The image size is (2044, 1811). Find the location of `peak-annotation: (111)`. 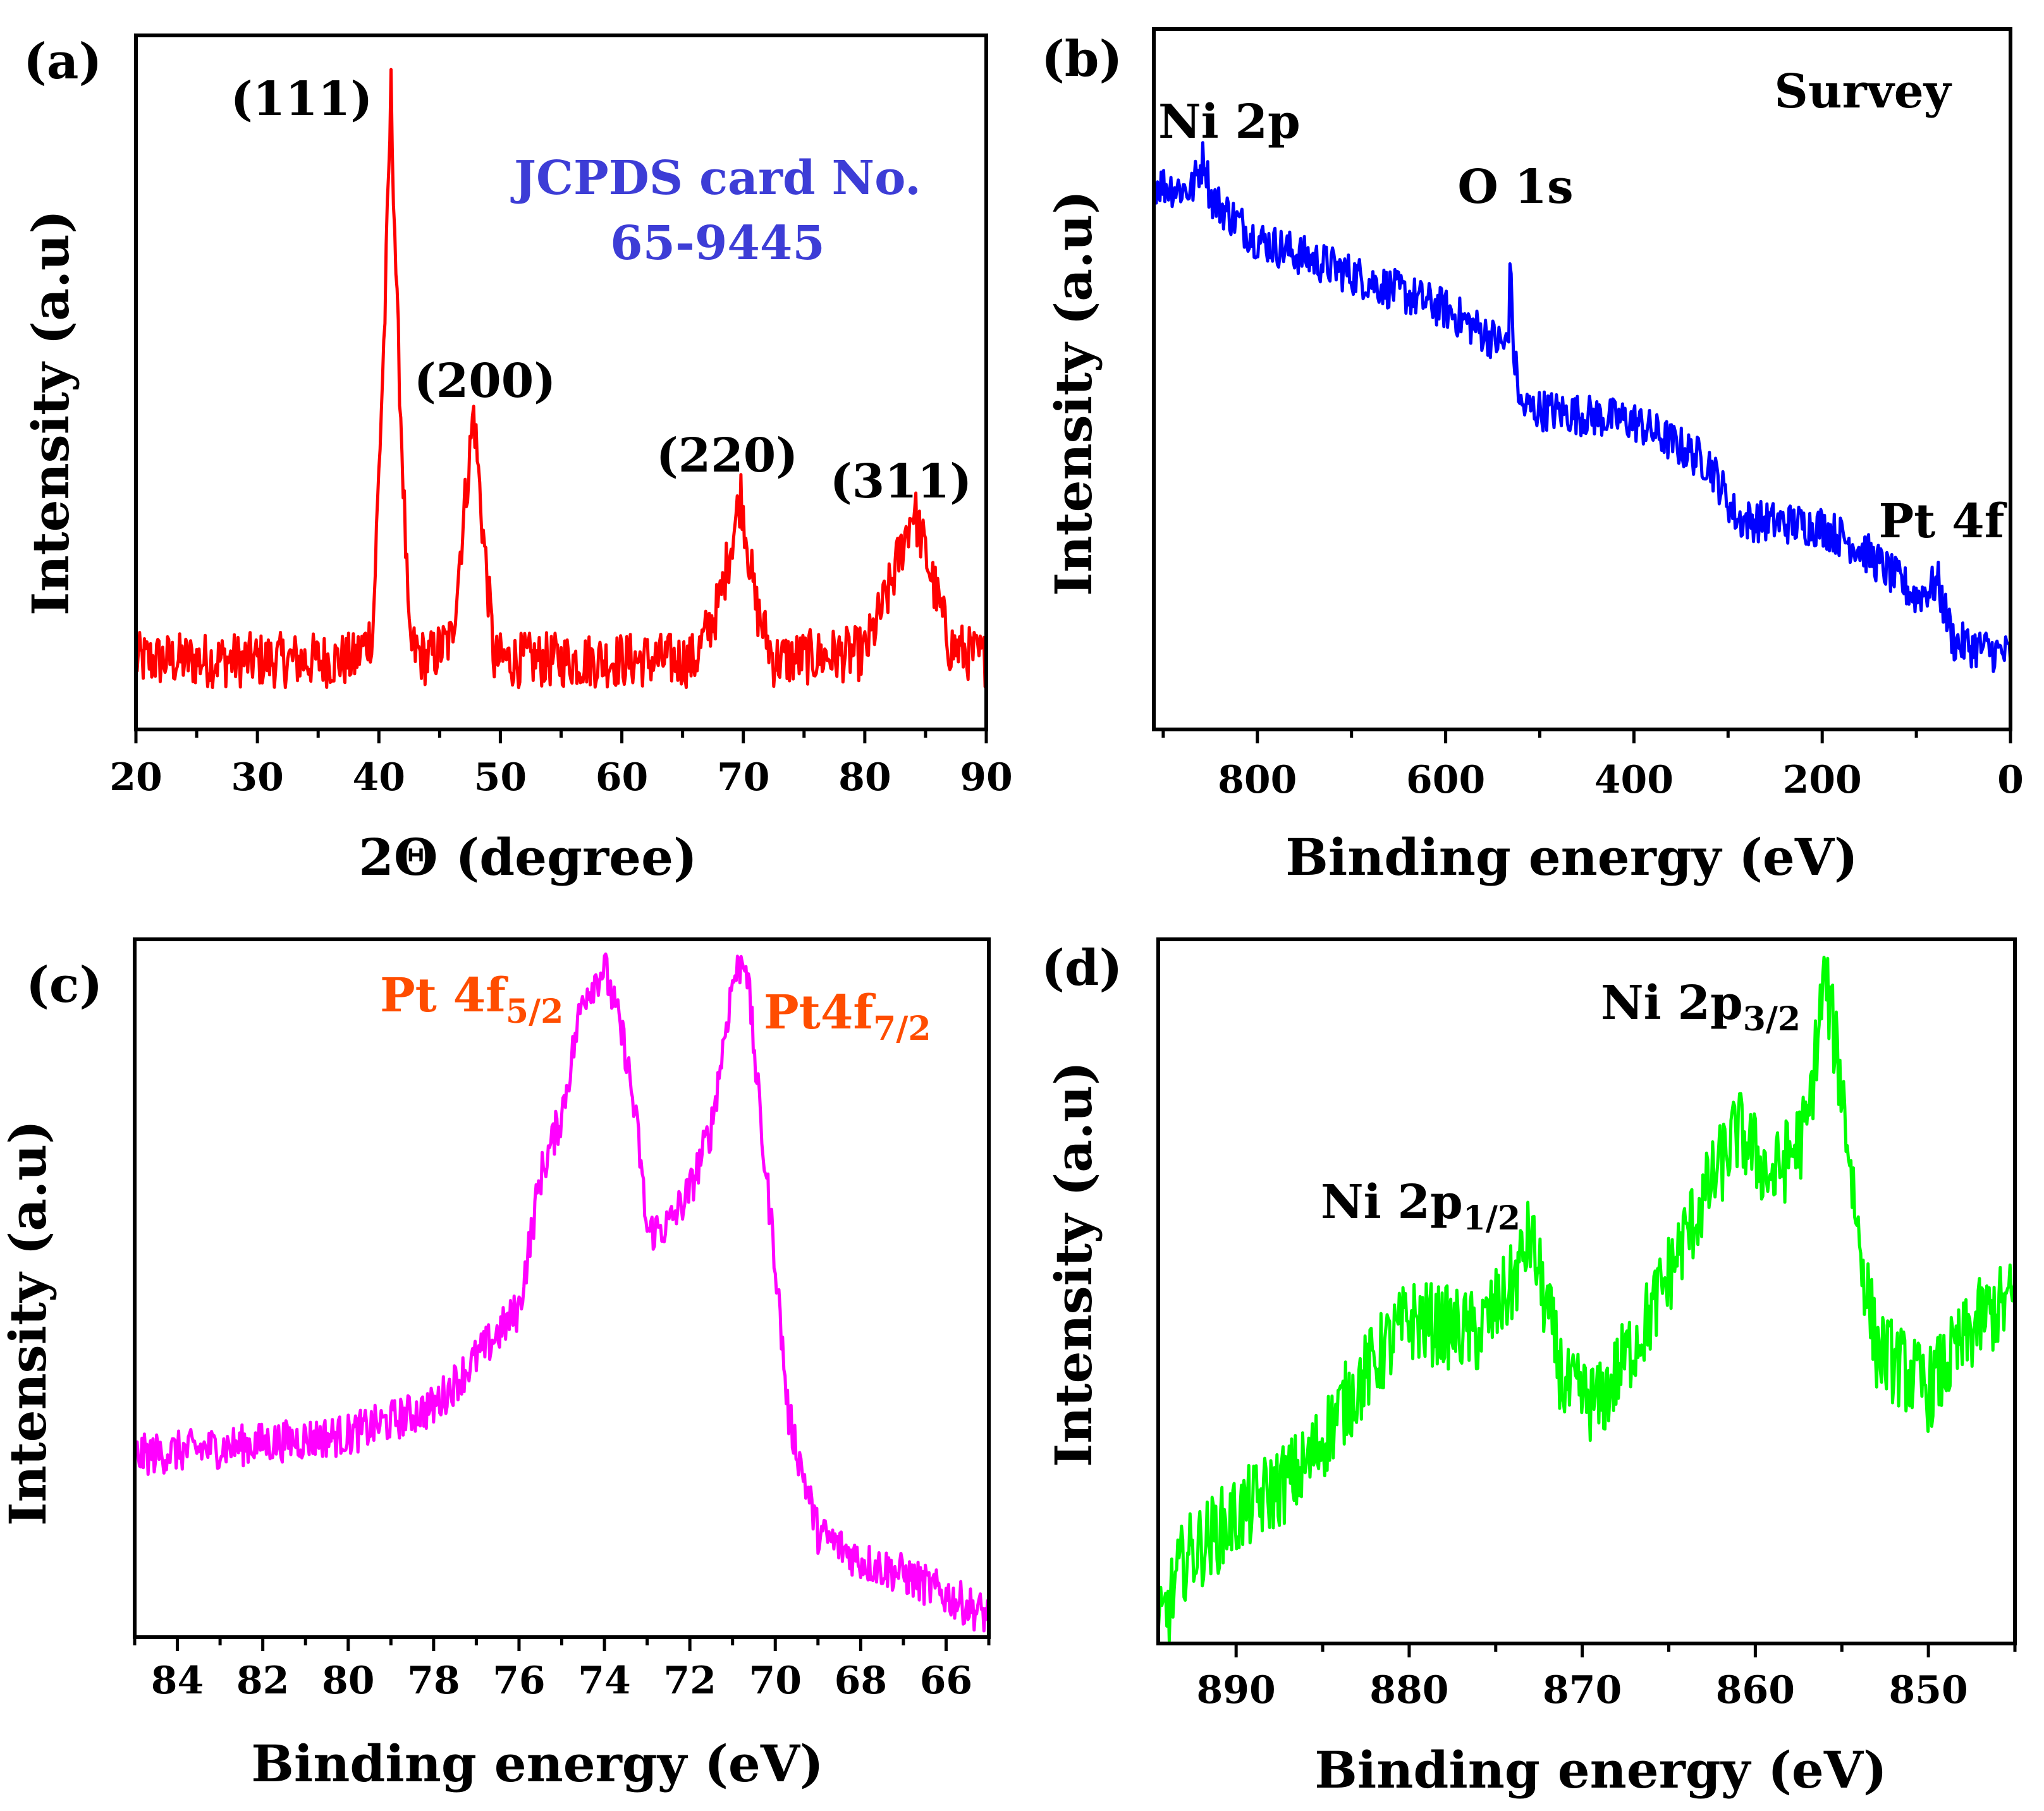

peak-annotation: (111) is located at coordinates (302, 99).